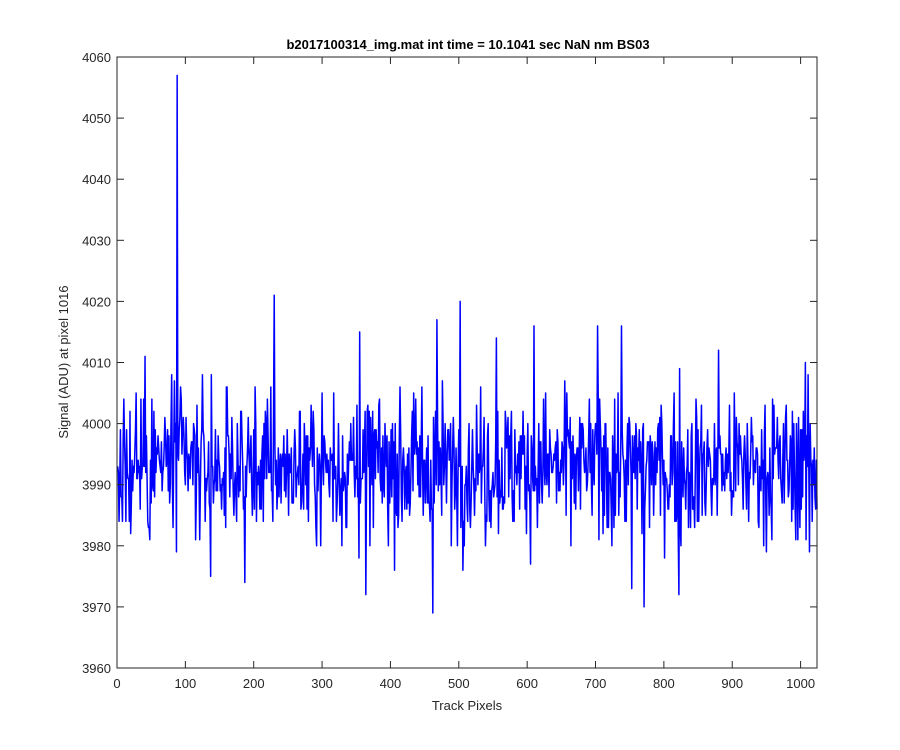 The height and width of the screenshot is (750, 900). I want to click on y-axis-label: Signal (ADU) at pixel 1016, so click(63, 361).